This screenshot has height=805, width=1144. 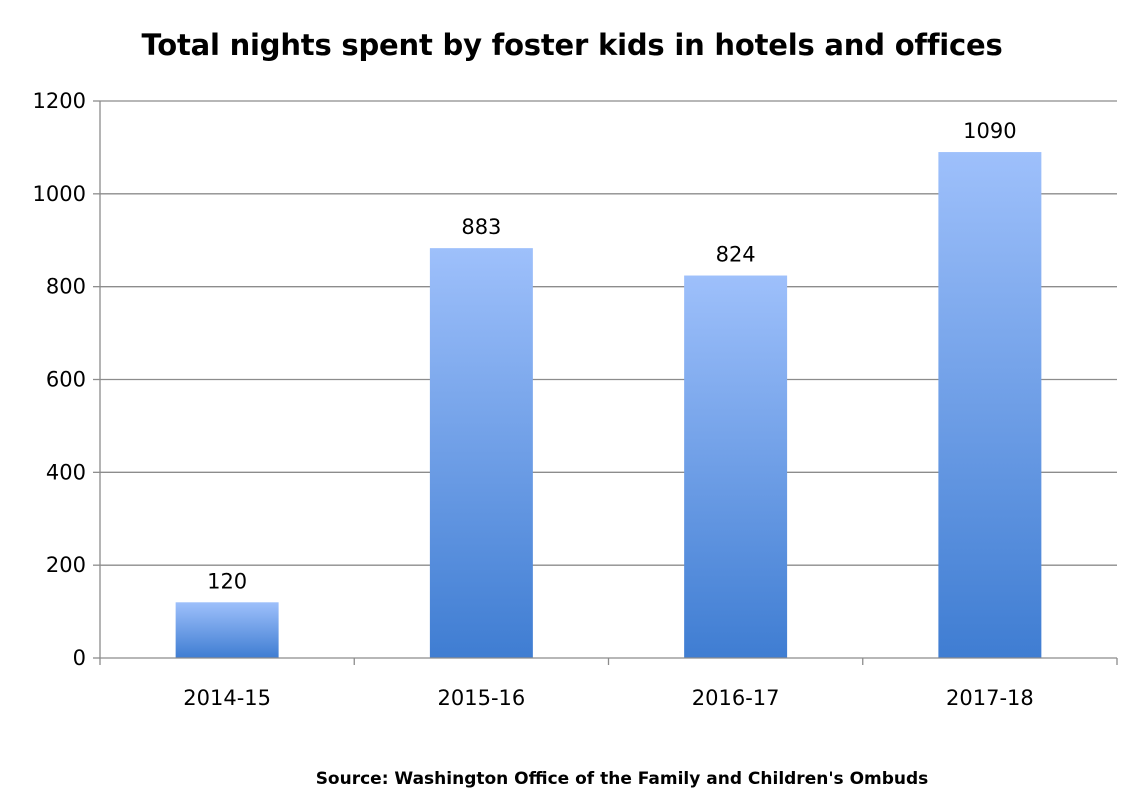 What do you see at coordinates (227, 581) in the screenshot?
I see `data-label: 120` at bounding box center [227, 581].